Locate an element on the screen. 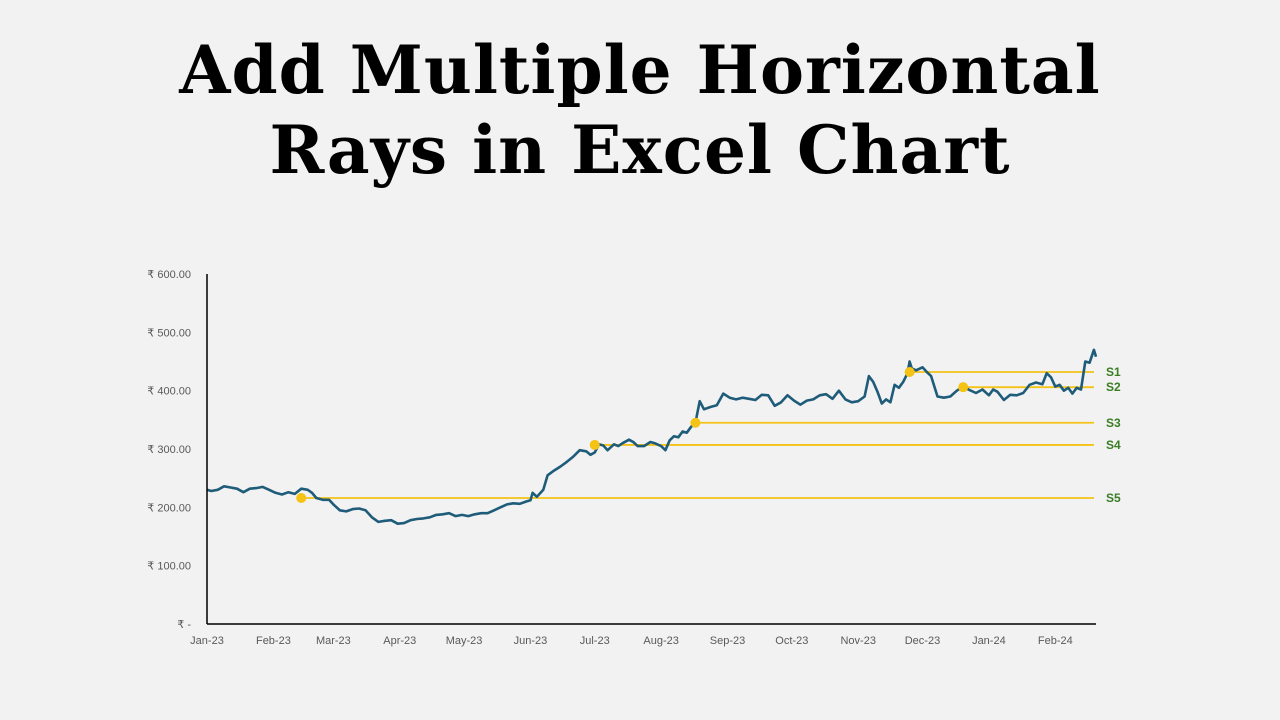 This screenshot has width=1280, height=720. title-line-2: Rays in Excel Chart is located at coordinates (640, 150).